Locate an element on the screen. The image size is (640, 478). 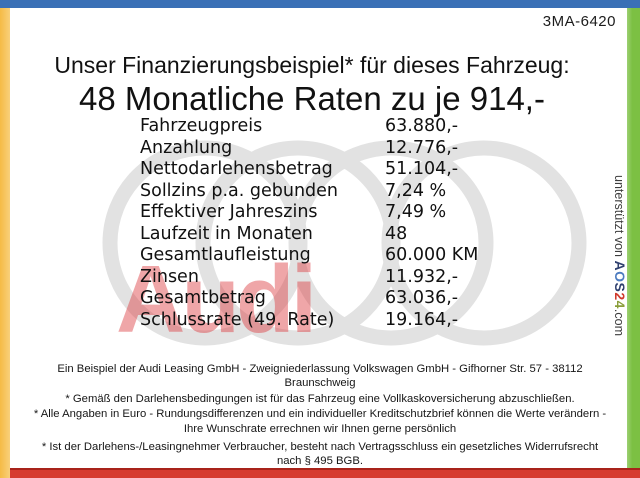
logo-letter: S is located at coordinates (620, 287).